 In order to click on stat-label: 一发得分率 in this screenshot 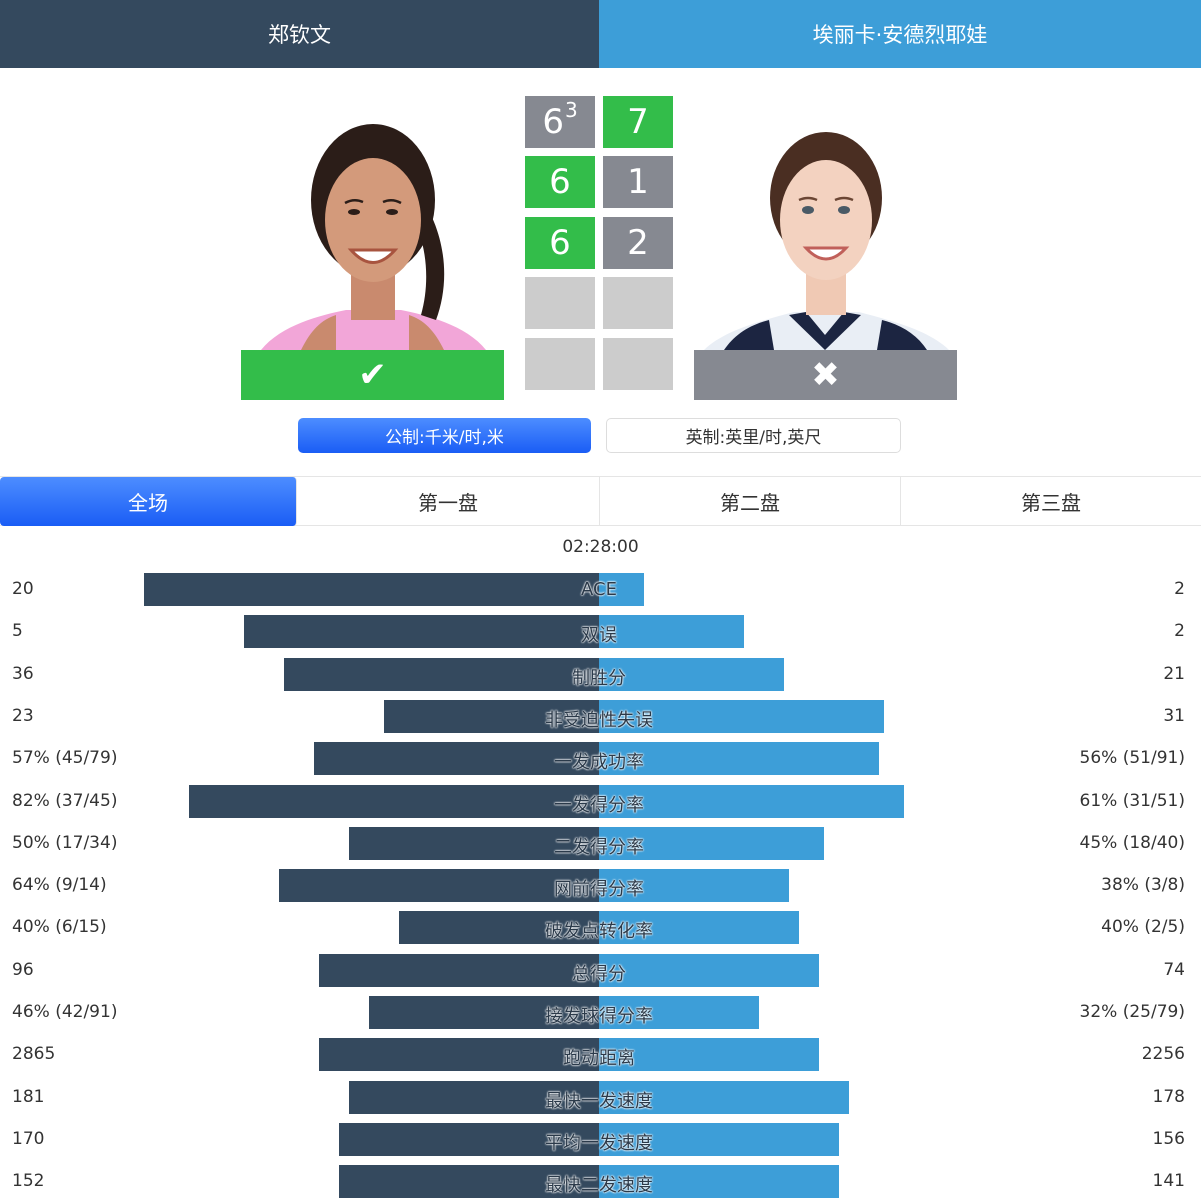, I will do `click(599, 805)`.